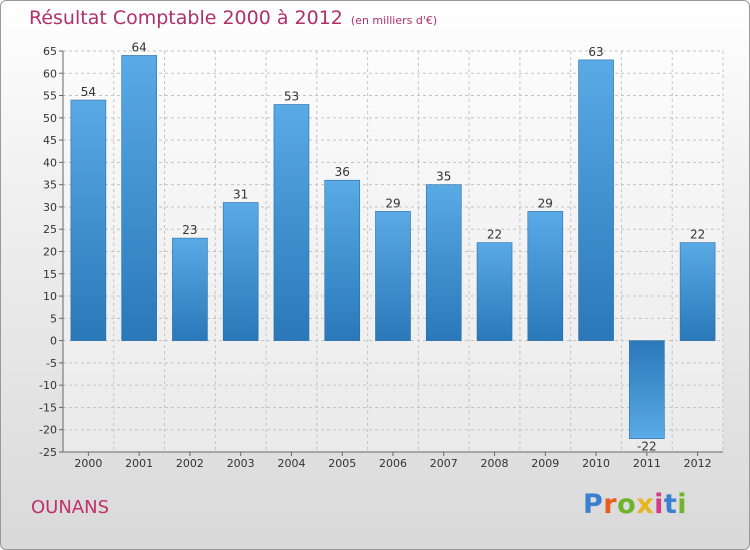 Image resolution: width=750 pixels, height=550 pixels. Describe the element at coordinates (139, 463) in the screenshot. I see `x-tick-label-2001: 2001` at that location.